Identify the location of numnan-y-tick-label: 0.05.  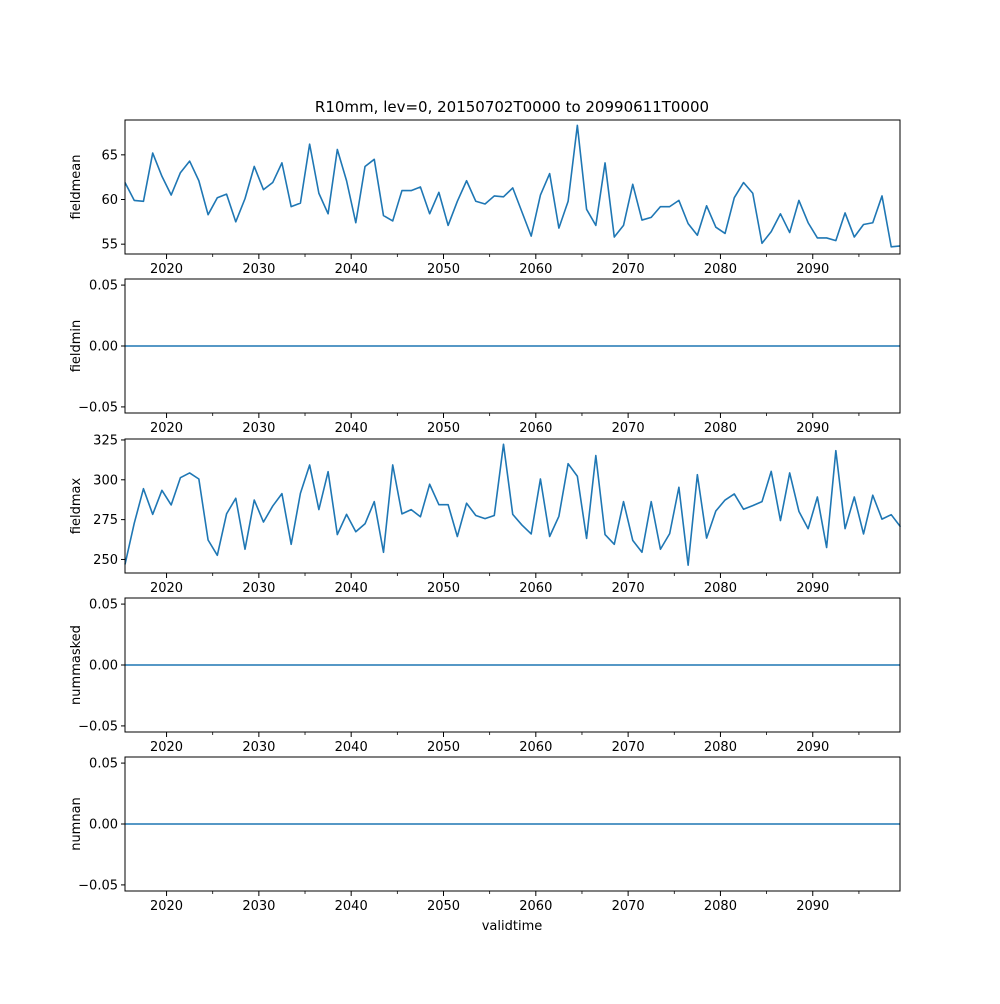
(103, 764).